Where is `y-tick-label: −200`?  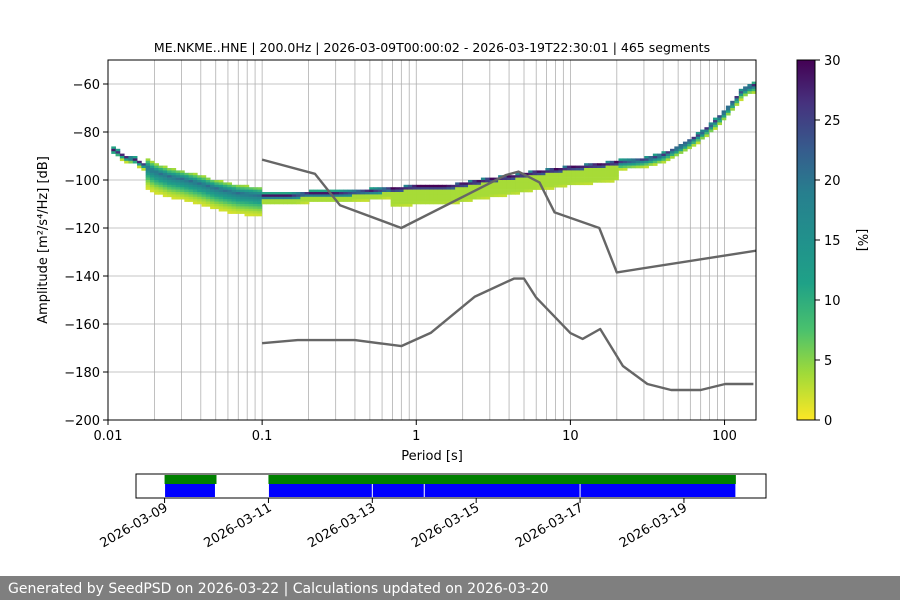 y-tick-label: −200 is located at coordinates (82, 421).